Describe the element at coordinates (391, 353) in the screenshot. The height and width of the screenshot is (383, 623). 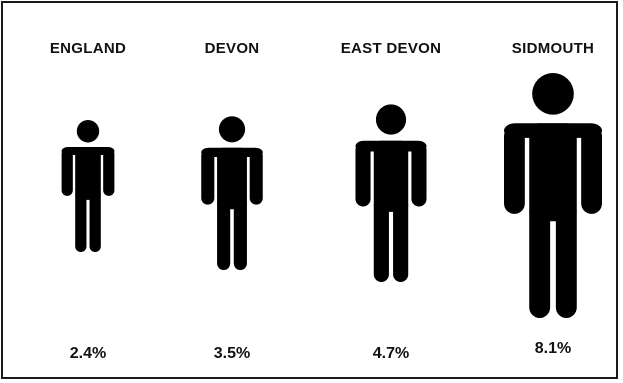
I see `value-label: 4.7%` at that location.